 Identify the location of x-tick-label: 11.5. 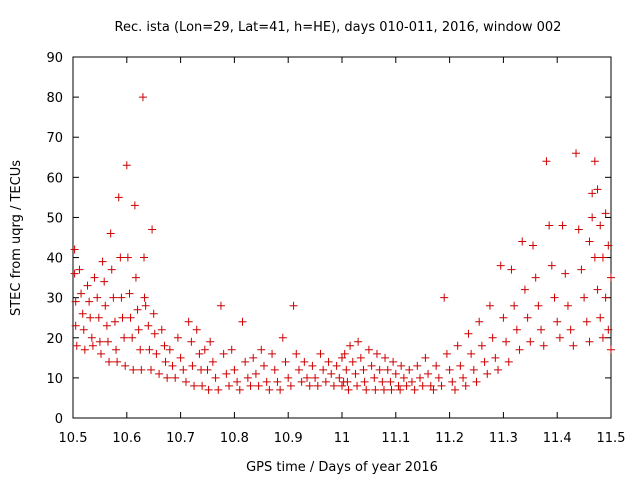
(611, 438).